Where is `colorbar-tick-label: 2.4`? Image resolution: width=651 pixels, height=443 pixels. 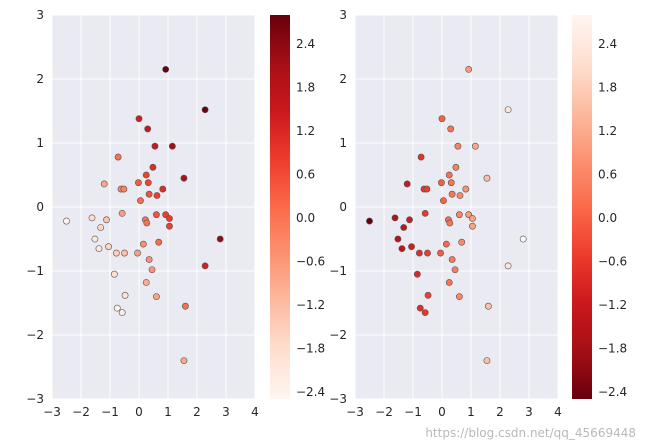 colorbar-tick-label: 2.4 is located at coordinates (305, 44).